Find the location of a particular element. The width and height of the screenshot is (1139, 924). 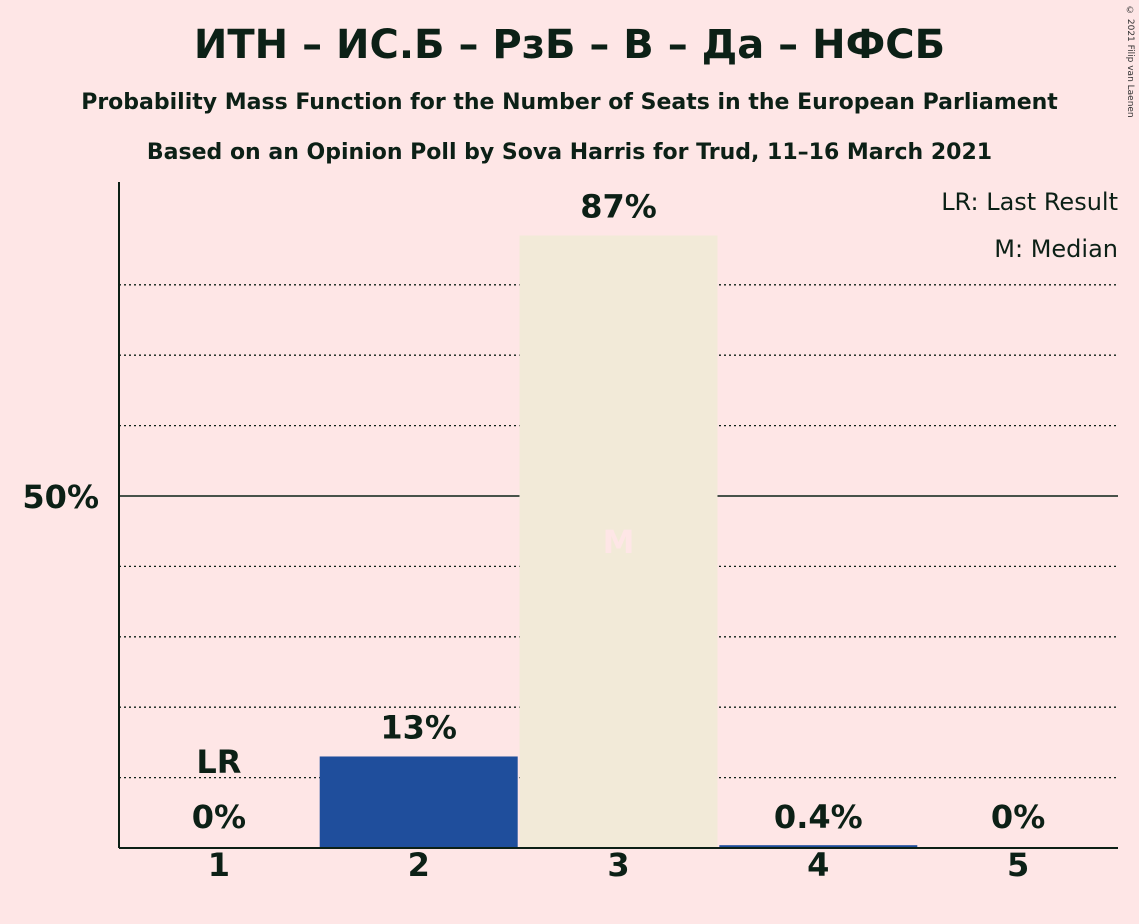

data-label: 0.4% is located at coordinates (818, 817).